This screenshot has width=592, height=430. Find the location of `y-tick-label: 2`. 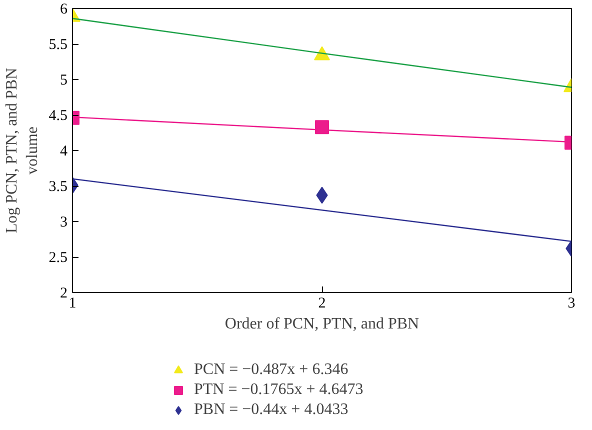

y-tick-label: 2 is located at coordinates (64, 294).